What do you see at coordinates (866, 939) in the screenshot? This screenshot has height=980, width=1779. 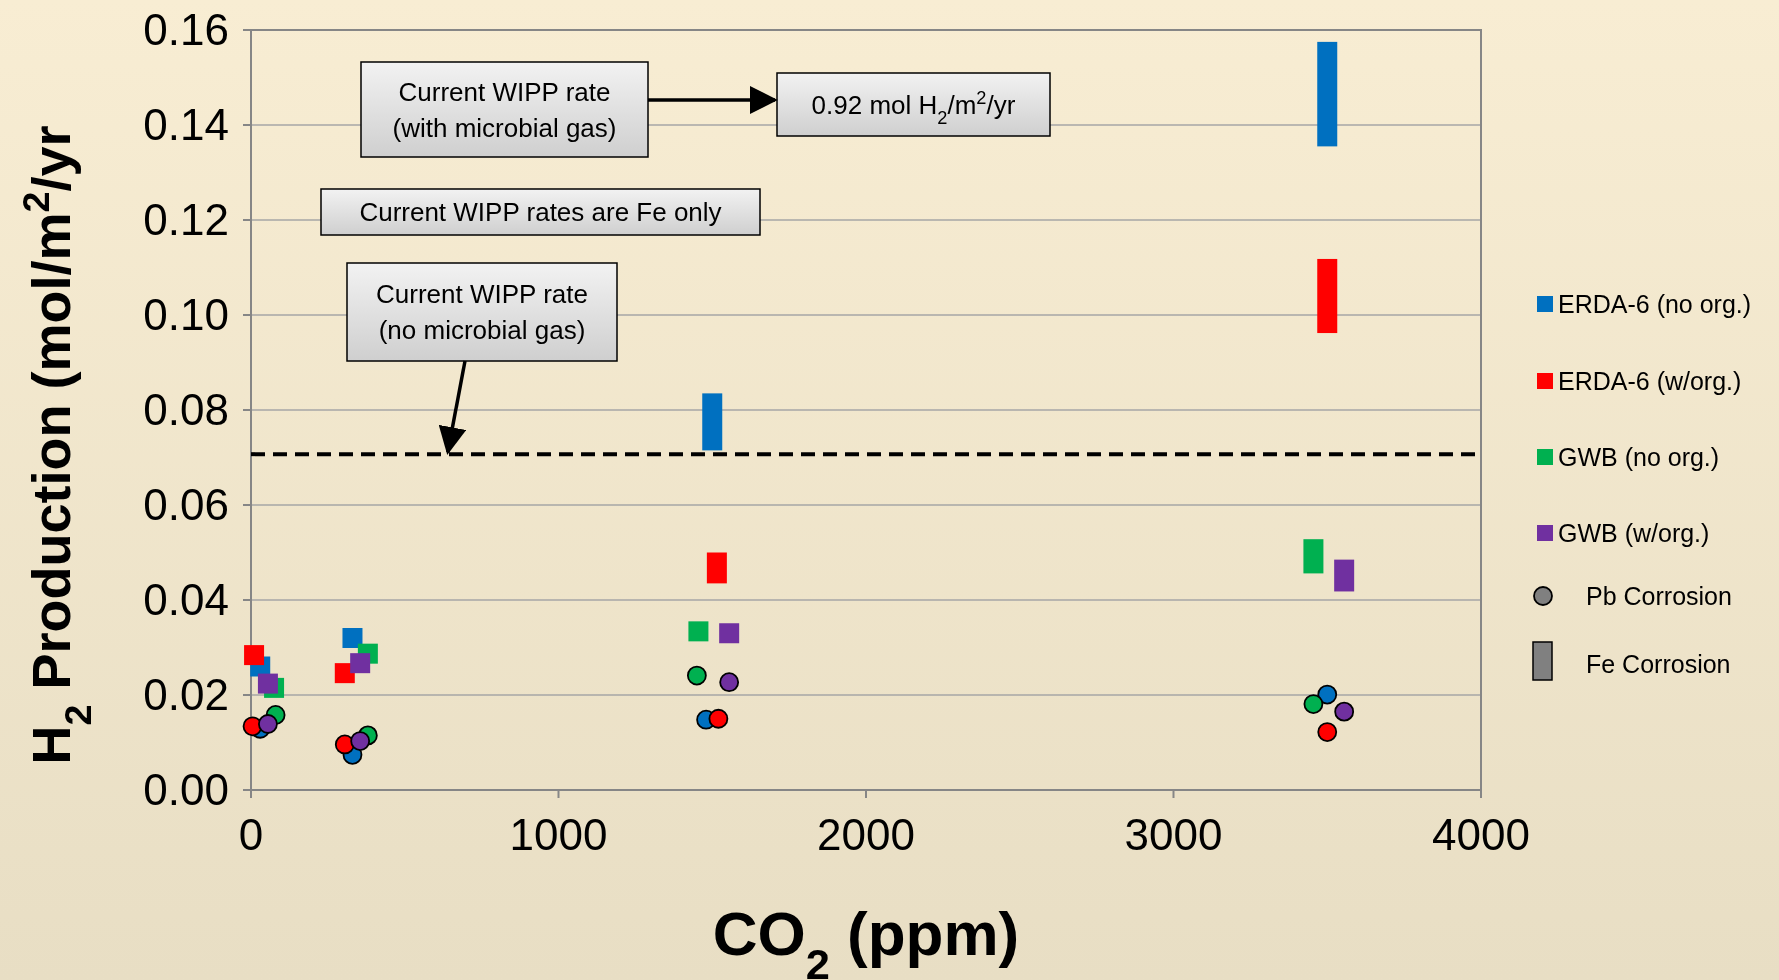 I see `x-axis-title: CO$_{2}$ (ppm)` at bounding box center [866, 939].